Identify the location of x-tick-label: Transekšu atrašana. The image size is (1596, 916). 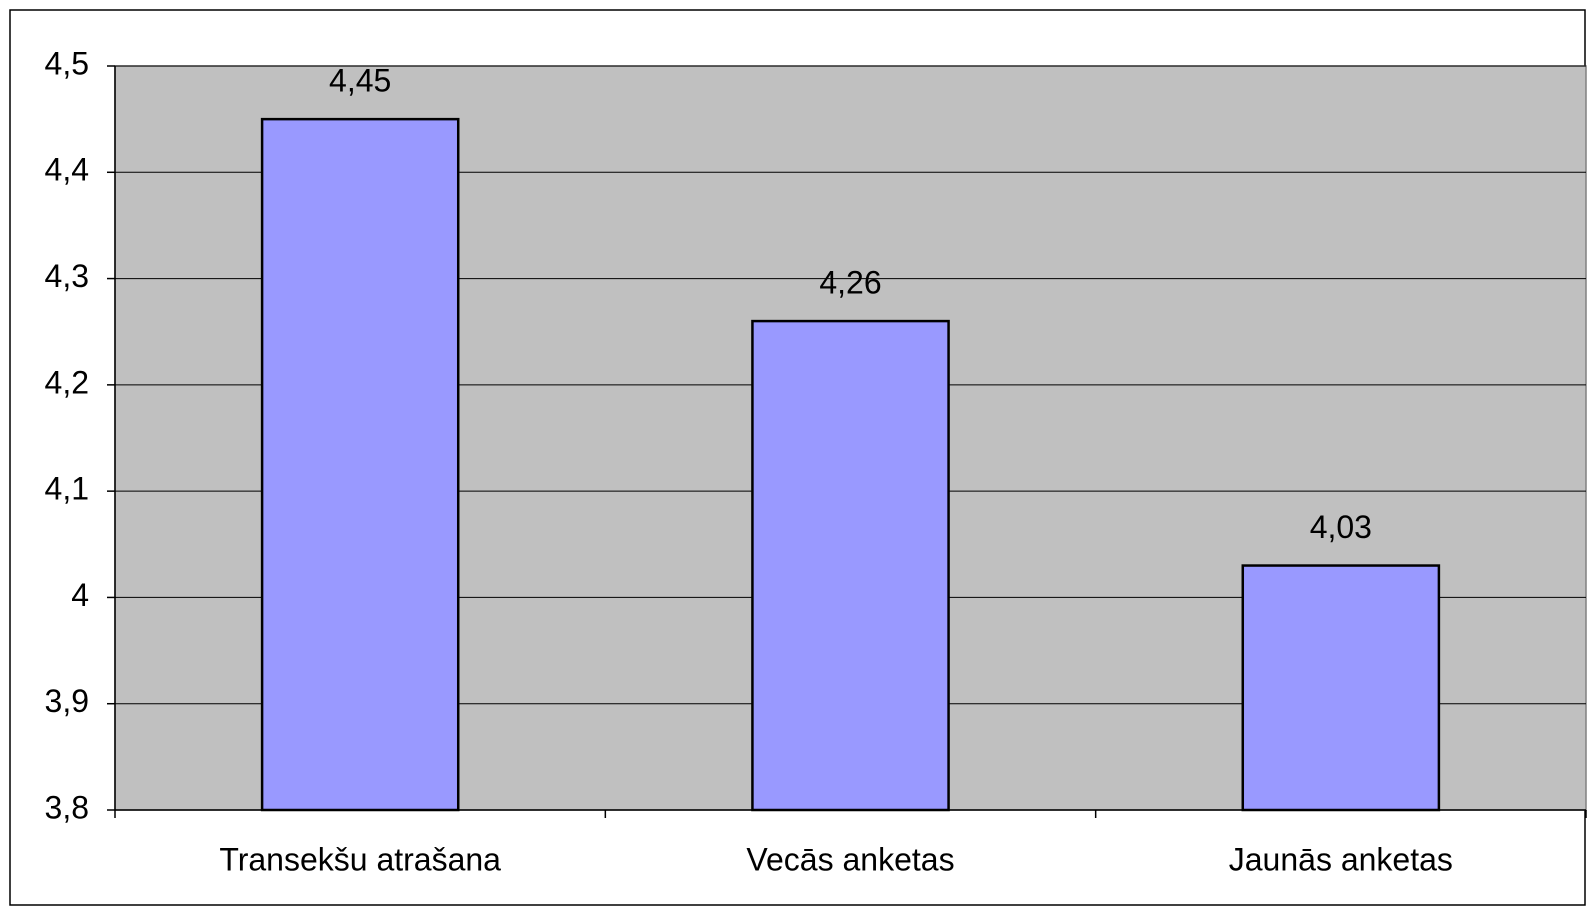
(360, 859).